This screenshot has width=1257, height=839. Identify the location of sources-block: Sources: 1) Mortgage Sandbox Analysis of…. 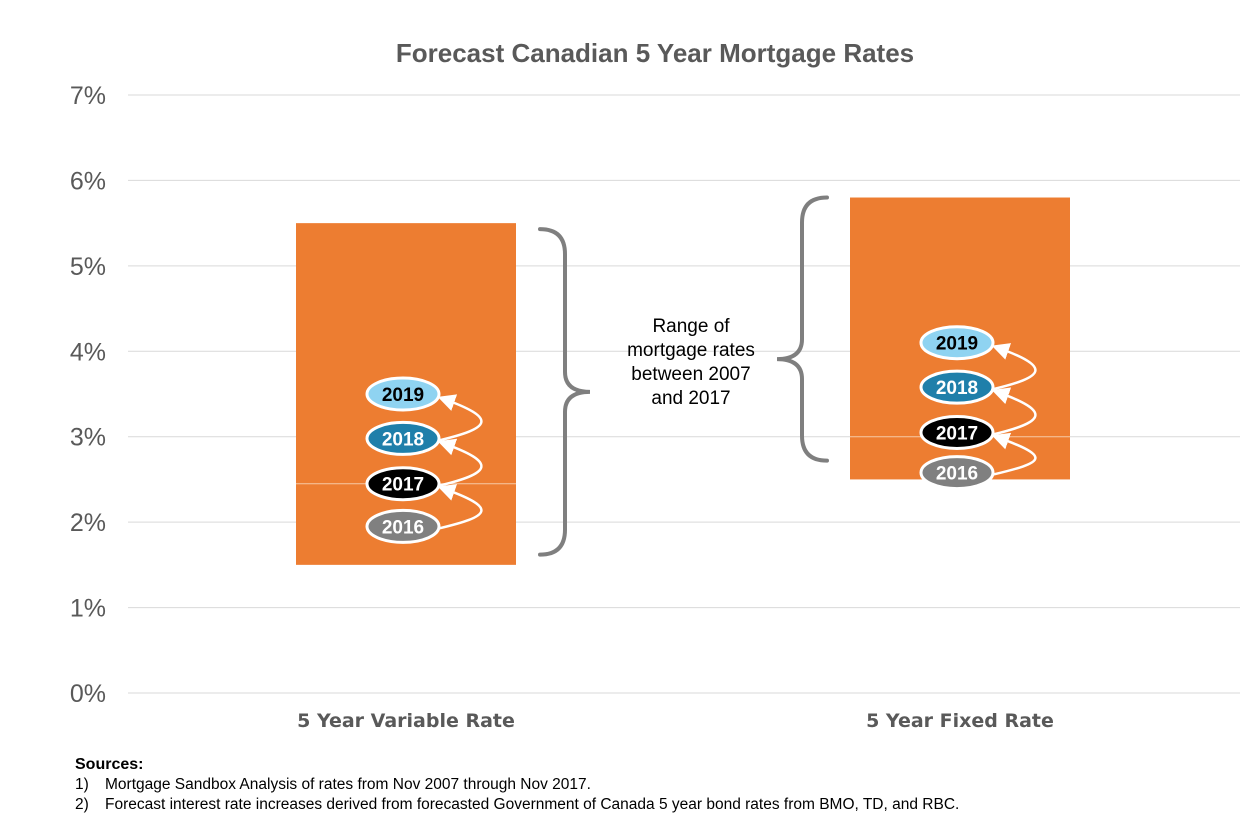
(655, 785).